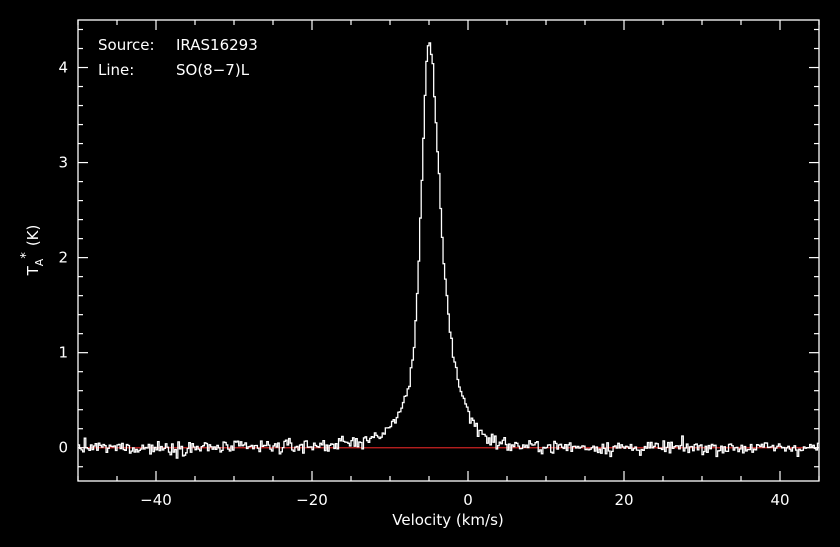 This screenshot has height=547, width=840. I want to click on y-axis-label-sup: *, so click(26, 255).